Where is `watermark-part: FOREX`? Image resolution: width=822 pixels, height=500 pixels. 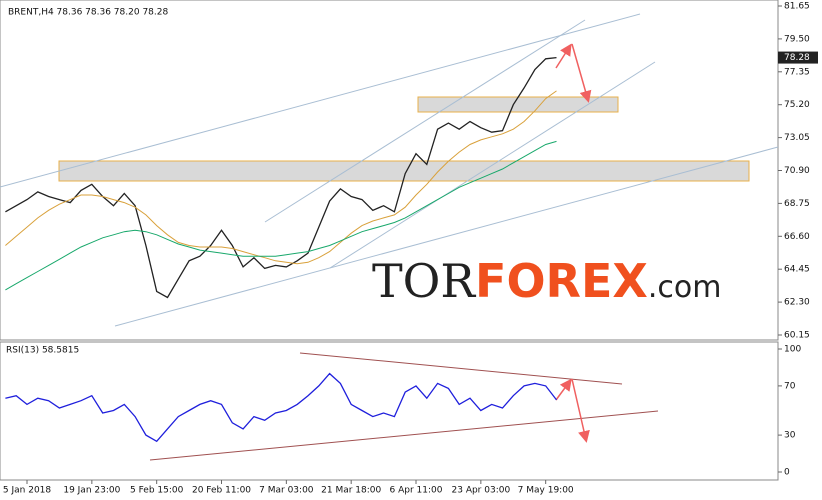
watermark-part: FOREX is located at coordinates (561, 281).